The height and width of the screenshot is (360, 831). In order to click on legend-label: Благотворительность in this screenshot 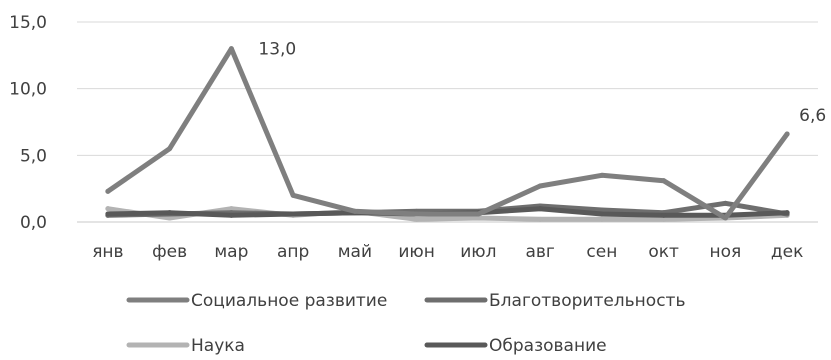, I will do `click(587, 301)`.